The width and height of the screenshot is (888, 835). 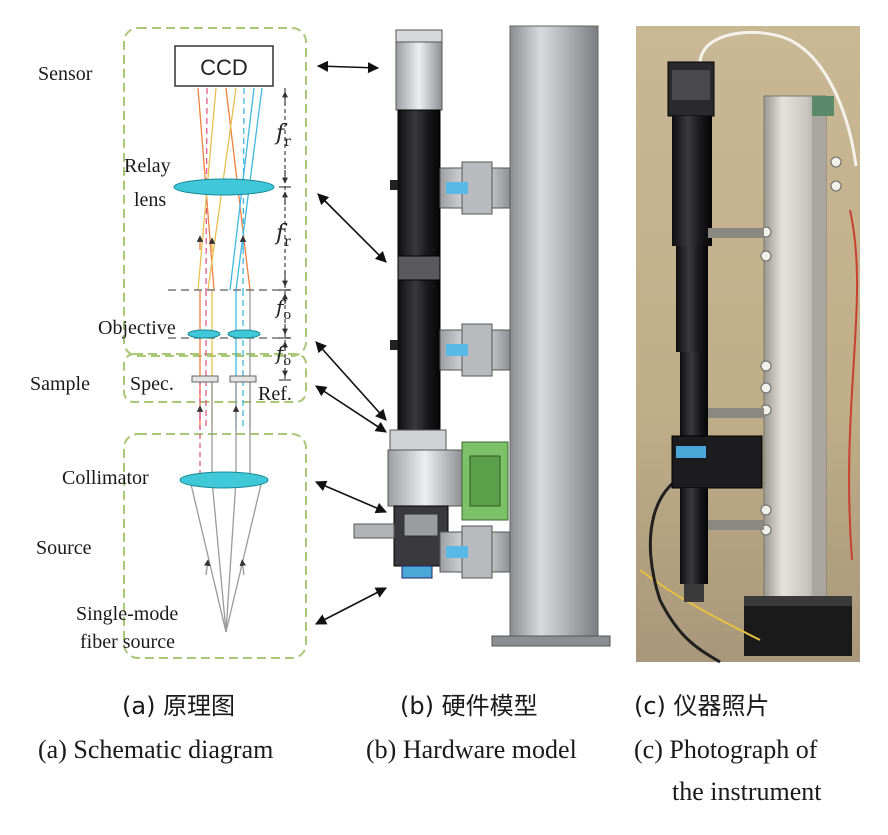 What do you see at coordinates (224, 187) in the screenshot?
I see `relay-lens-shape` at bounding box center [224, 187].